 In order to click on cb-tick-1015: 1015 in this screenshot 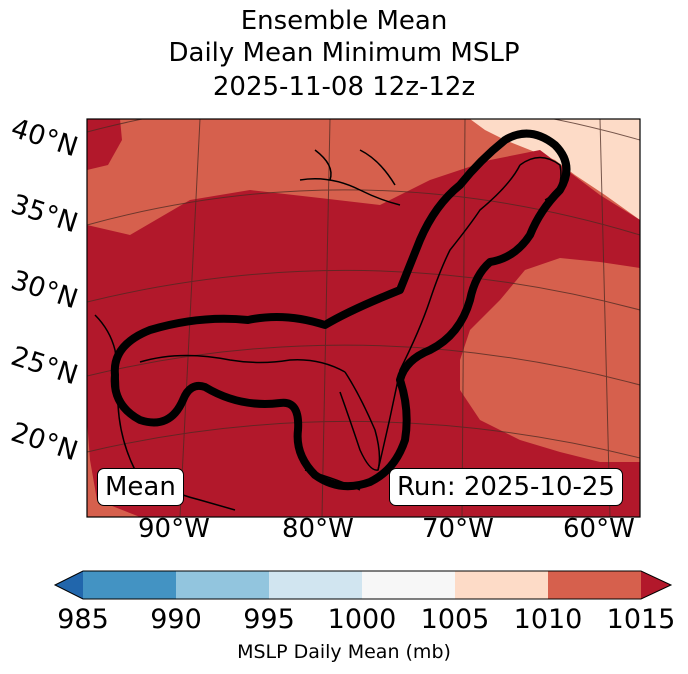, I will do `click(641, 619)`.